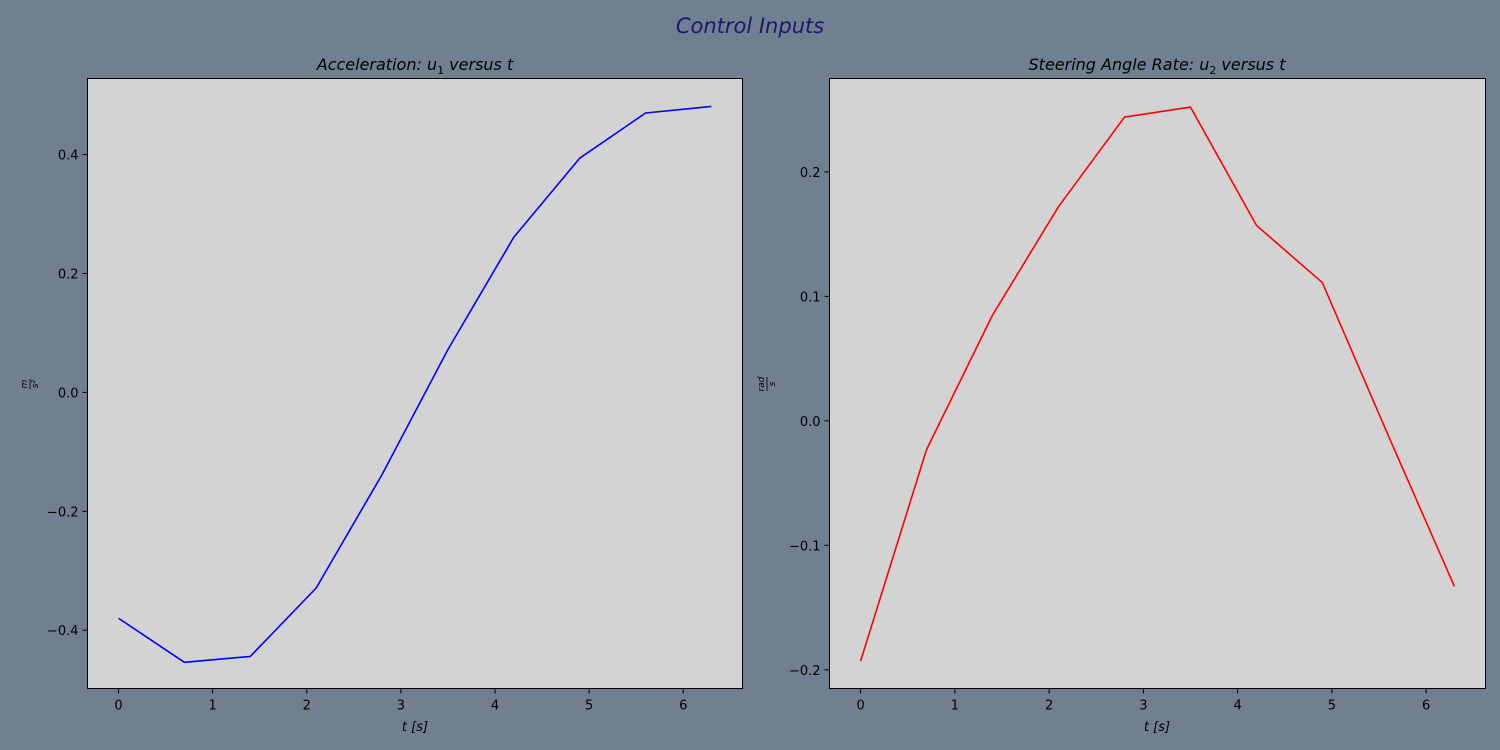 This screenshot has width=1500, height=750. Describe the element at coordinates (36, 383) in the screenshot. I see `acceleration-ylabel-denominator: s²` at that location.